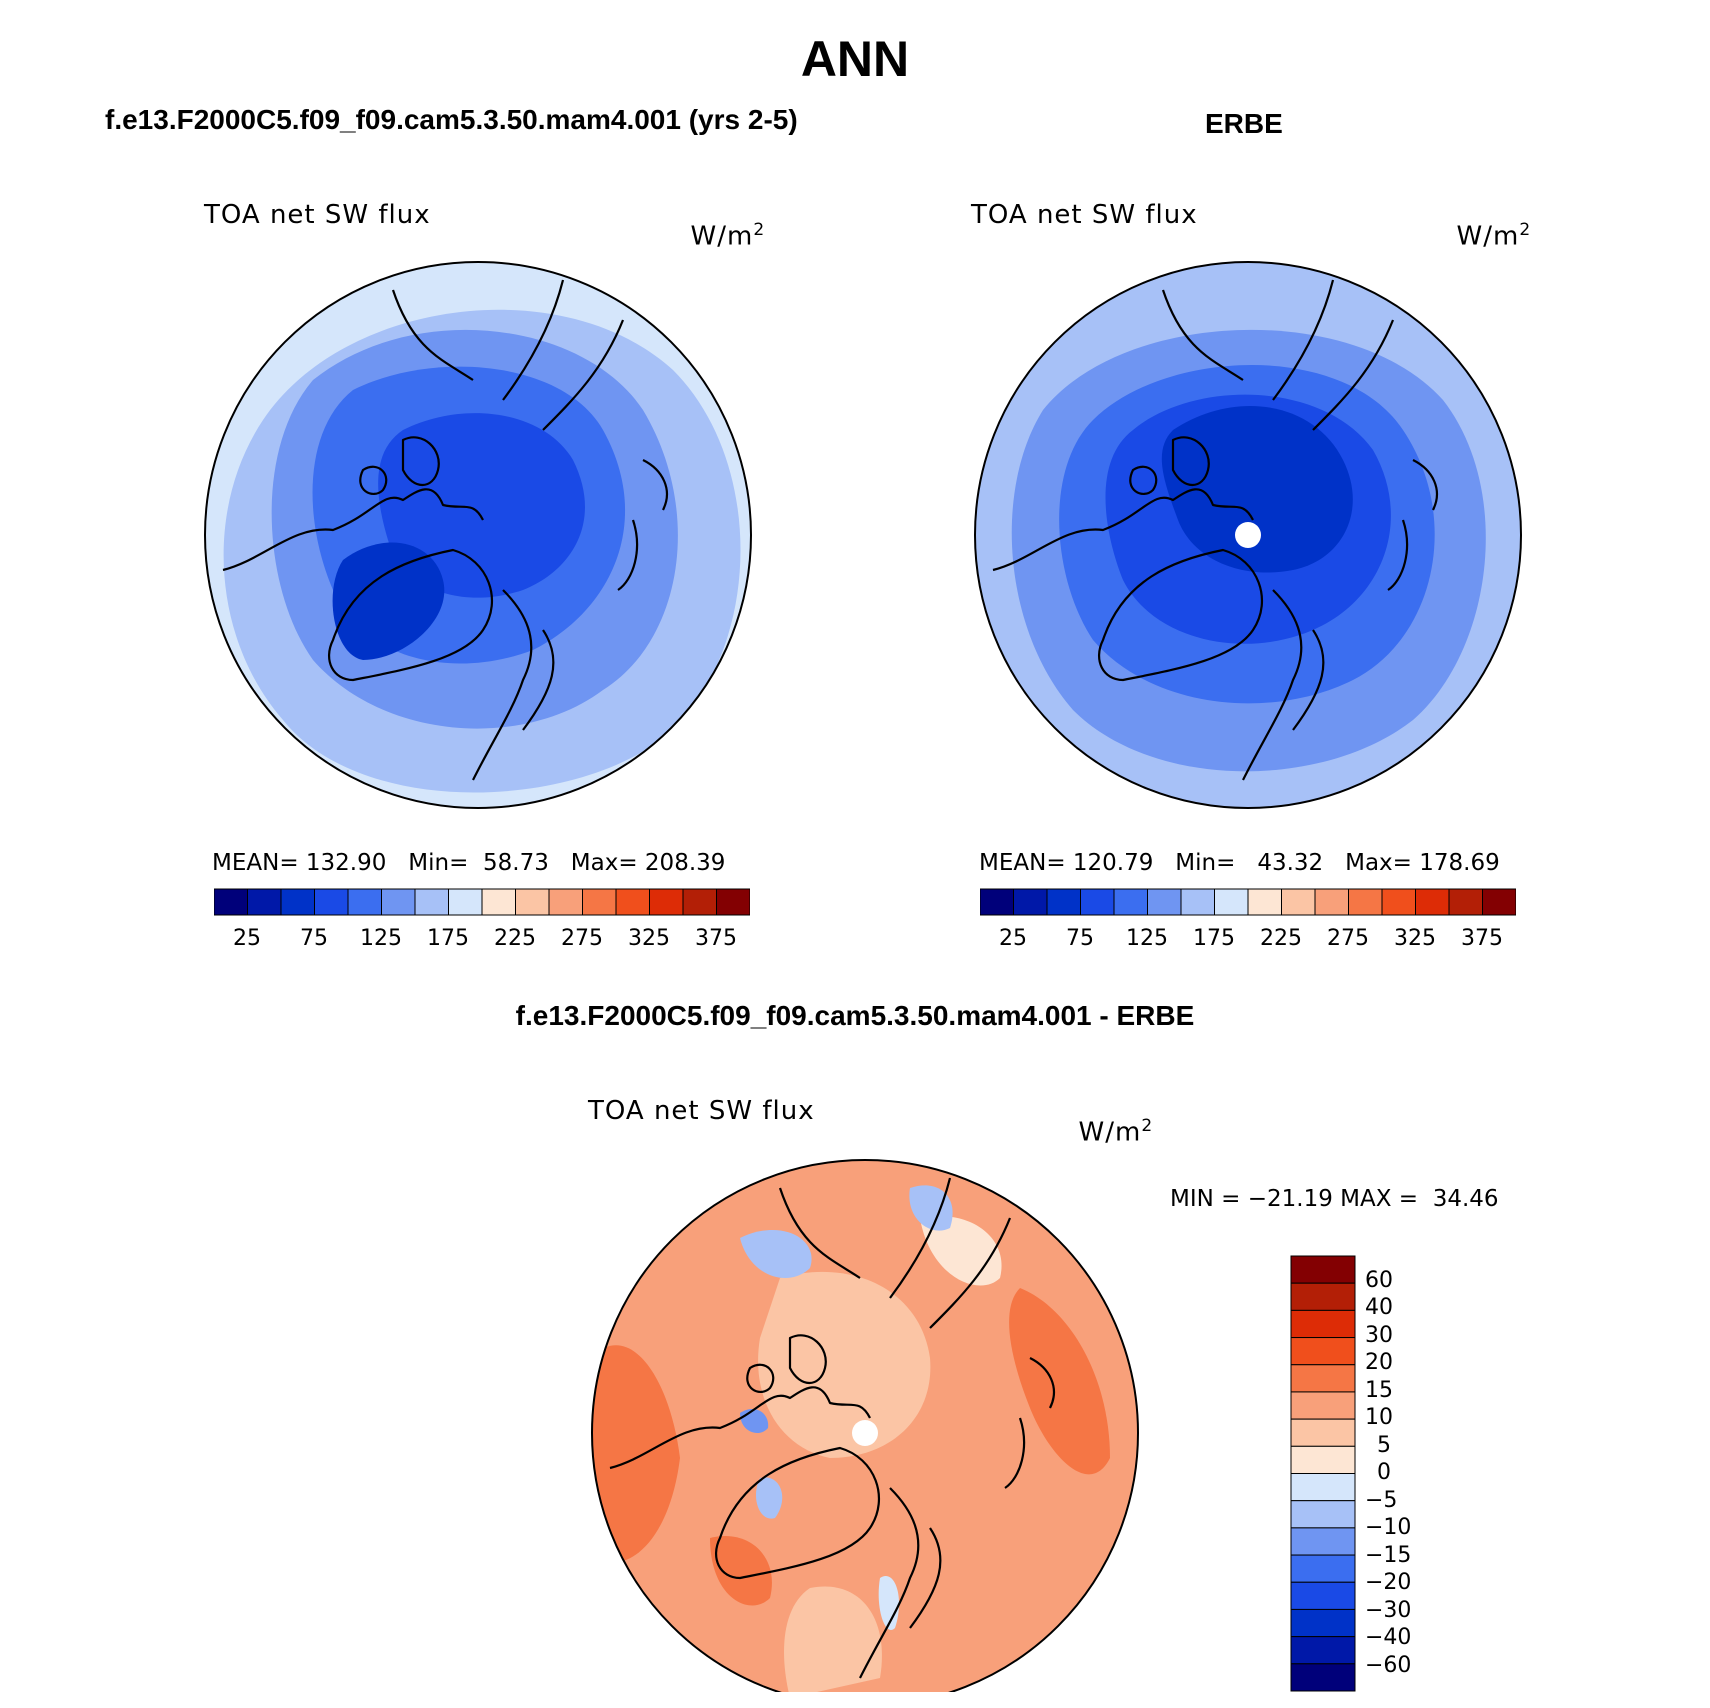 The image size is (1710, 1708). I want to click on panel-1-coastlines, so click(445, 530).